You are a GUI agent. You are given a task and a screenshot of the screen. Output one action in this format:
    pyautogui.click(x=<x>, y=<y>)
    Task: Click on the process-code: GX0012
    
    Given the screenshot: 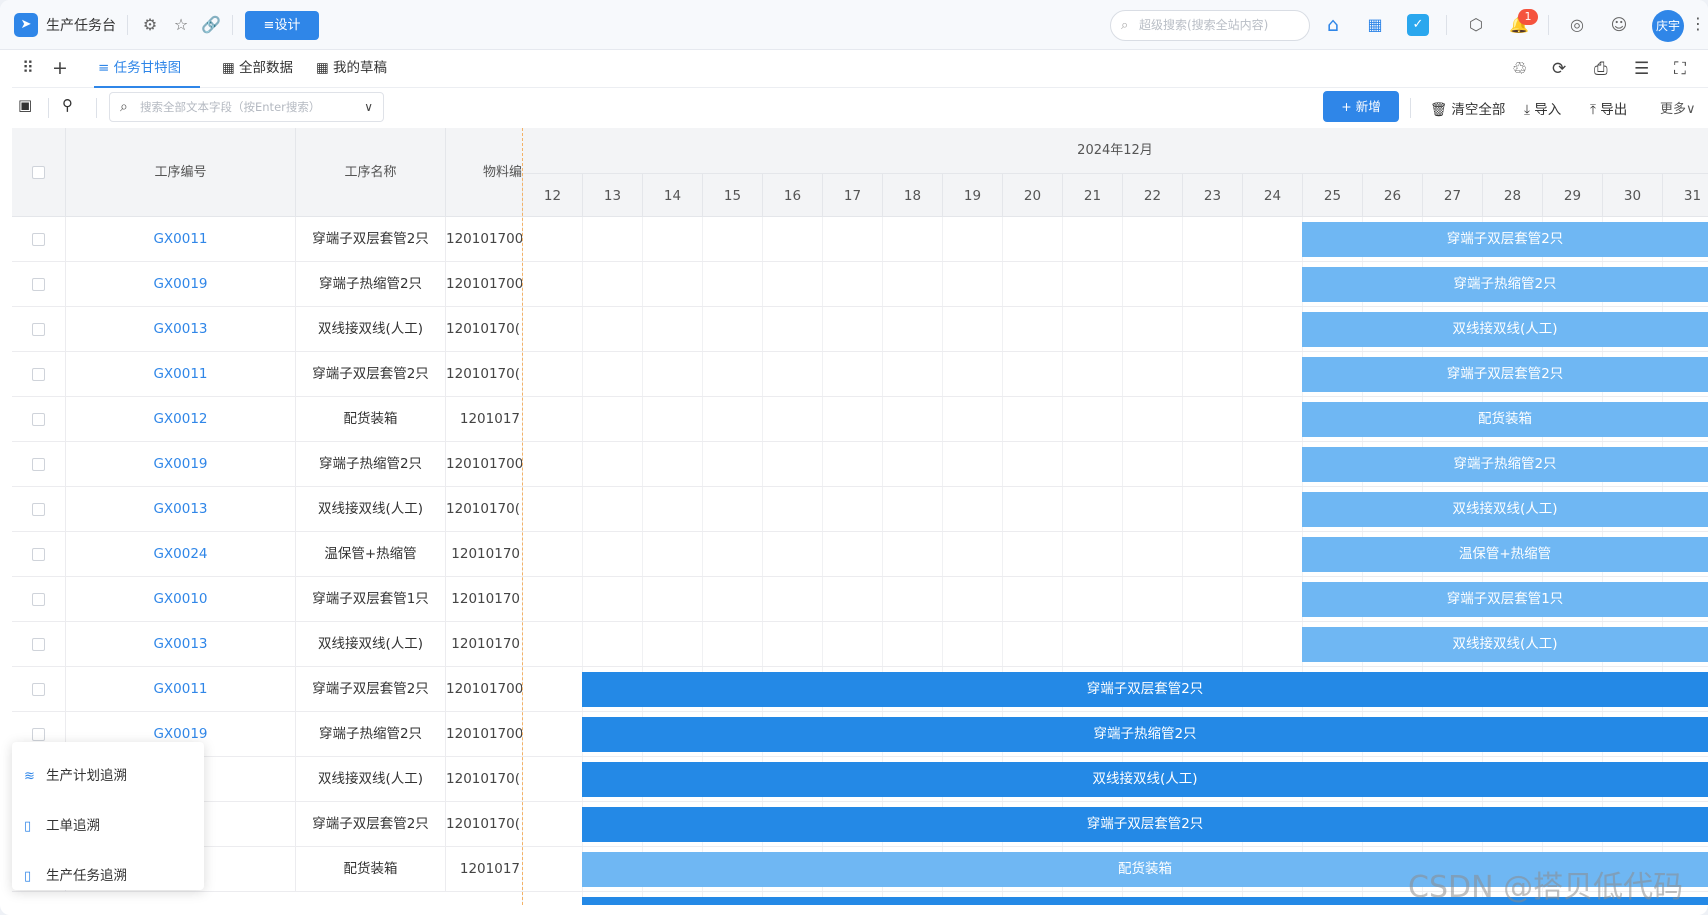 What is the action you would take?
    pyautogui.click(x=181, y=419)
    